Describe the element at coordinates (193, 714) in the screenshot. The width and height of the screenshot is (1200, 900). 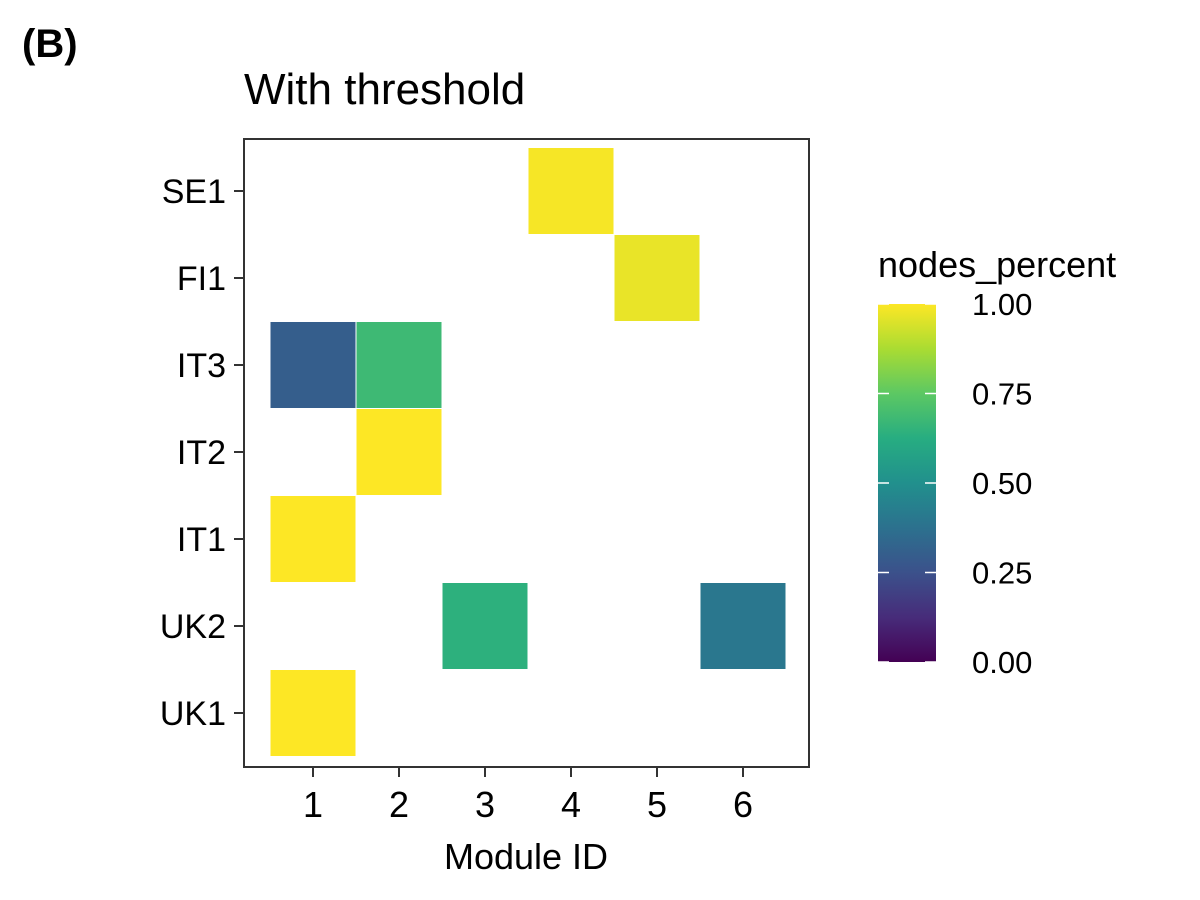
I see `y-tick-label: UK1` at that location.